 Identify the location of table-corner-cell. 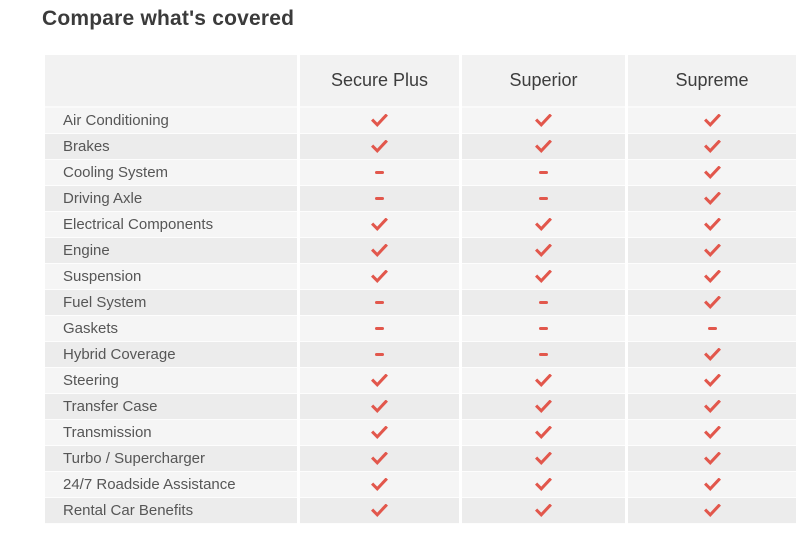
(171, 81).